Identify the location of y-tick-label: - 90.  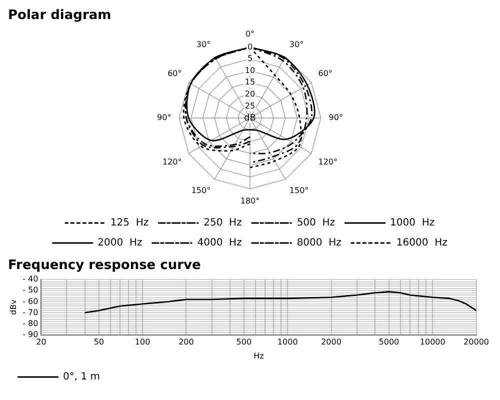
(30, 334).